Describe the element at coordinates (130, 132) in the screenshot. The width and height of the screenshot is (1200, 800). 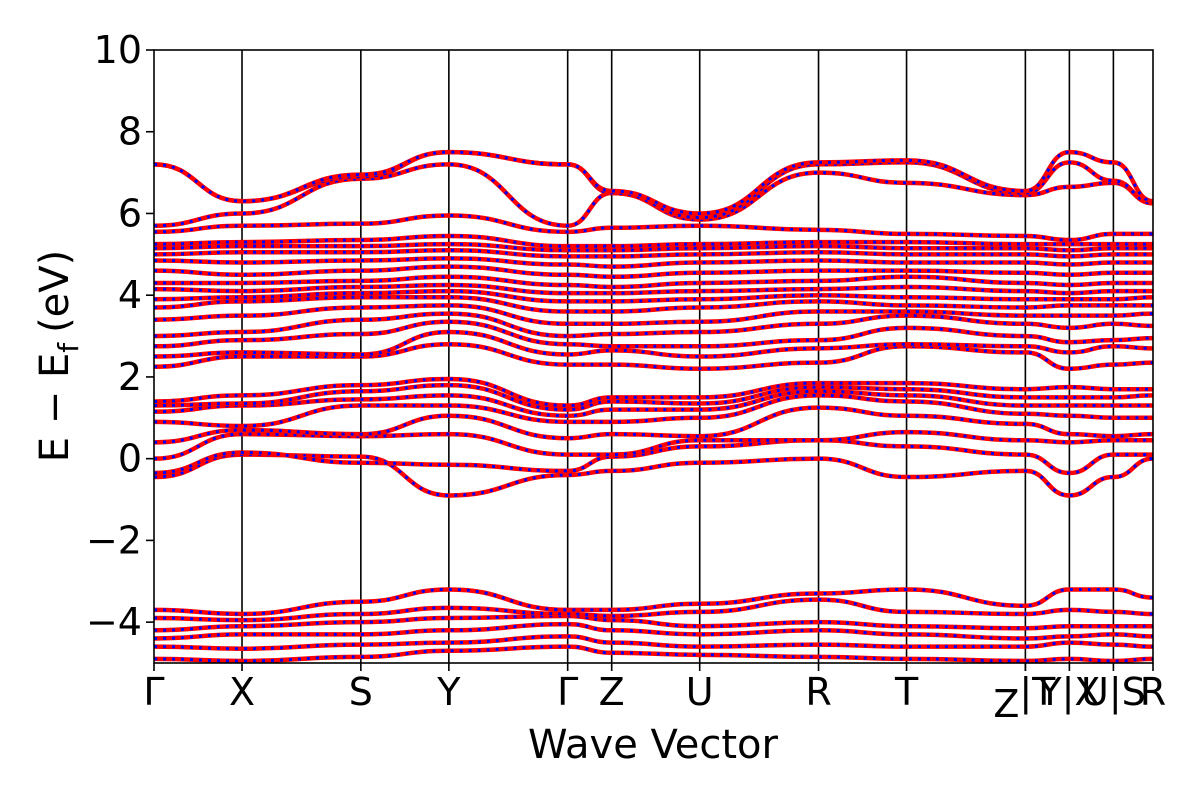
I see `y-tick-label: 8` at that location.